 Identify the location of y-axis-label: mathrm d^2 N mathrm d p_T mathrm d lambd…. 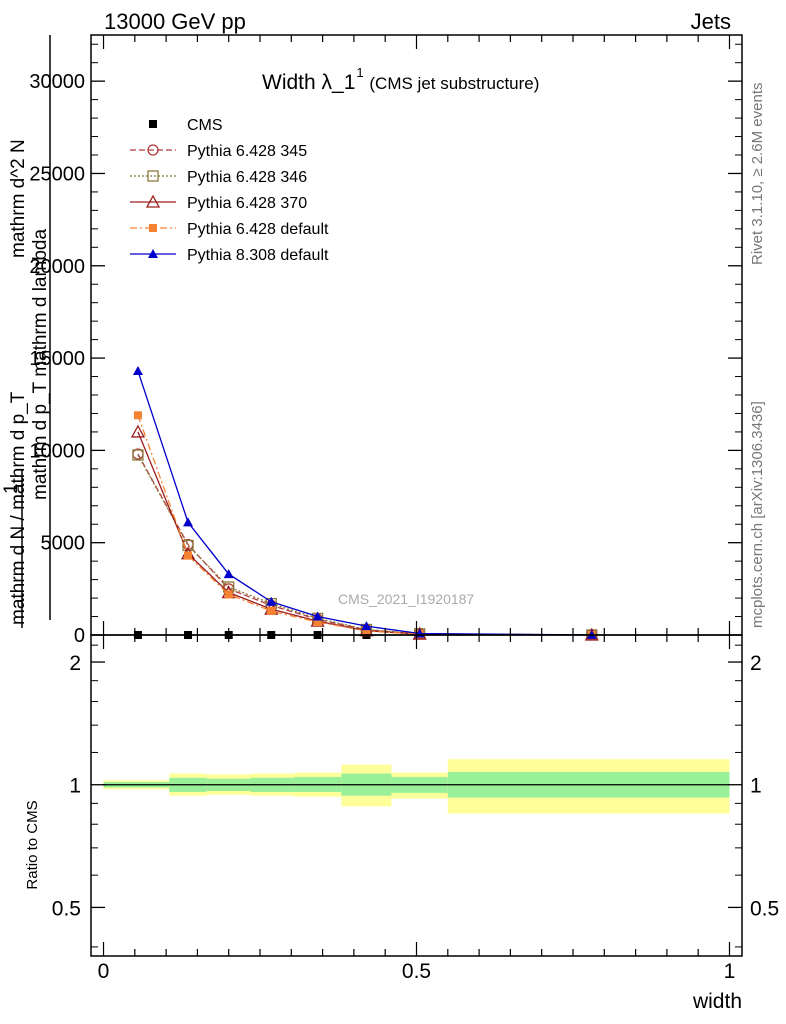
(26, 331).